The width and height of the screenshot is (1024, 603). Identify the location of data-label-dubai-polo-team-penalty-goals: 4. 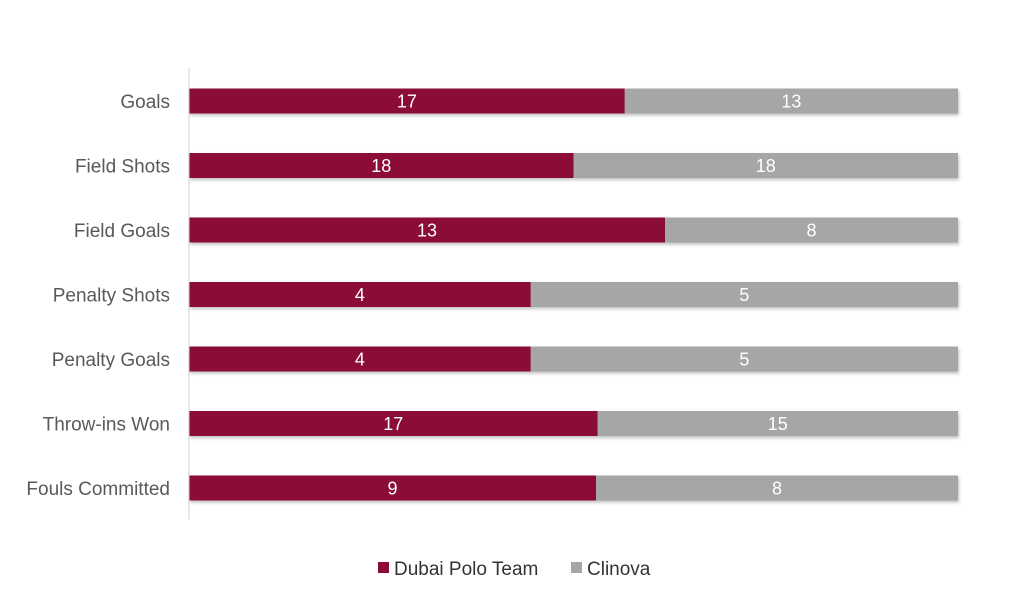
(360, 360).